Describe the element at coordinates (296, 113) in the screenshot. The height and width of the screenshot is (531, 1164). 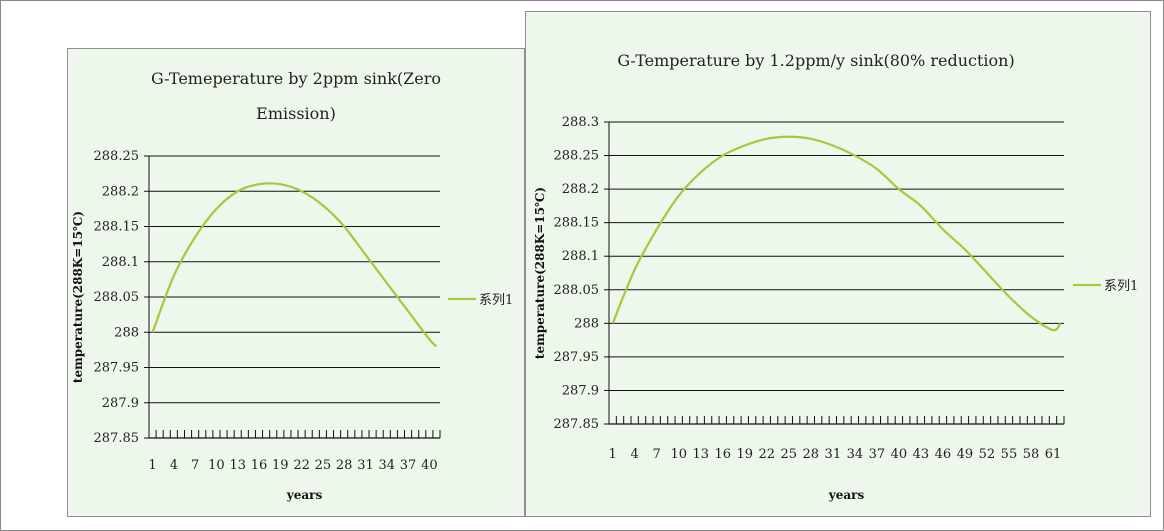
I see `chart-title-line: Emission)` at that location.